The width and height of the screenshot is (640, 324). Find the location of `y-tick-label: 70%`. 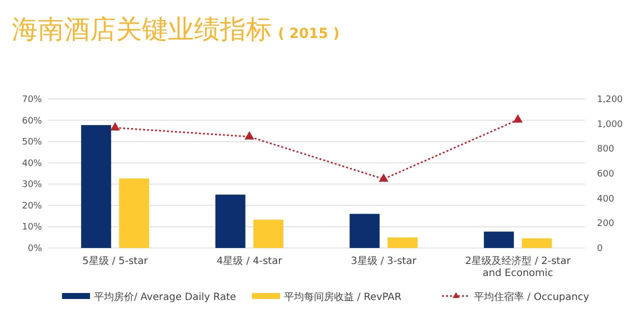

y-tick-label: 70% is located at coordinates (32, 100).